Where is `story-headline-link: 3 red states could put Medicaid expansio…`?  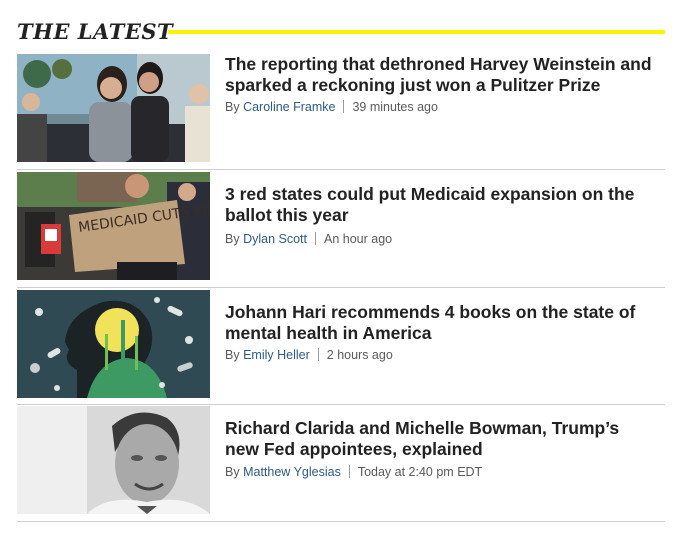 story-headline-link: 3 red states could put Medicaid expansio… is located at coordinates (430, 204).